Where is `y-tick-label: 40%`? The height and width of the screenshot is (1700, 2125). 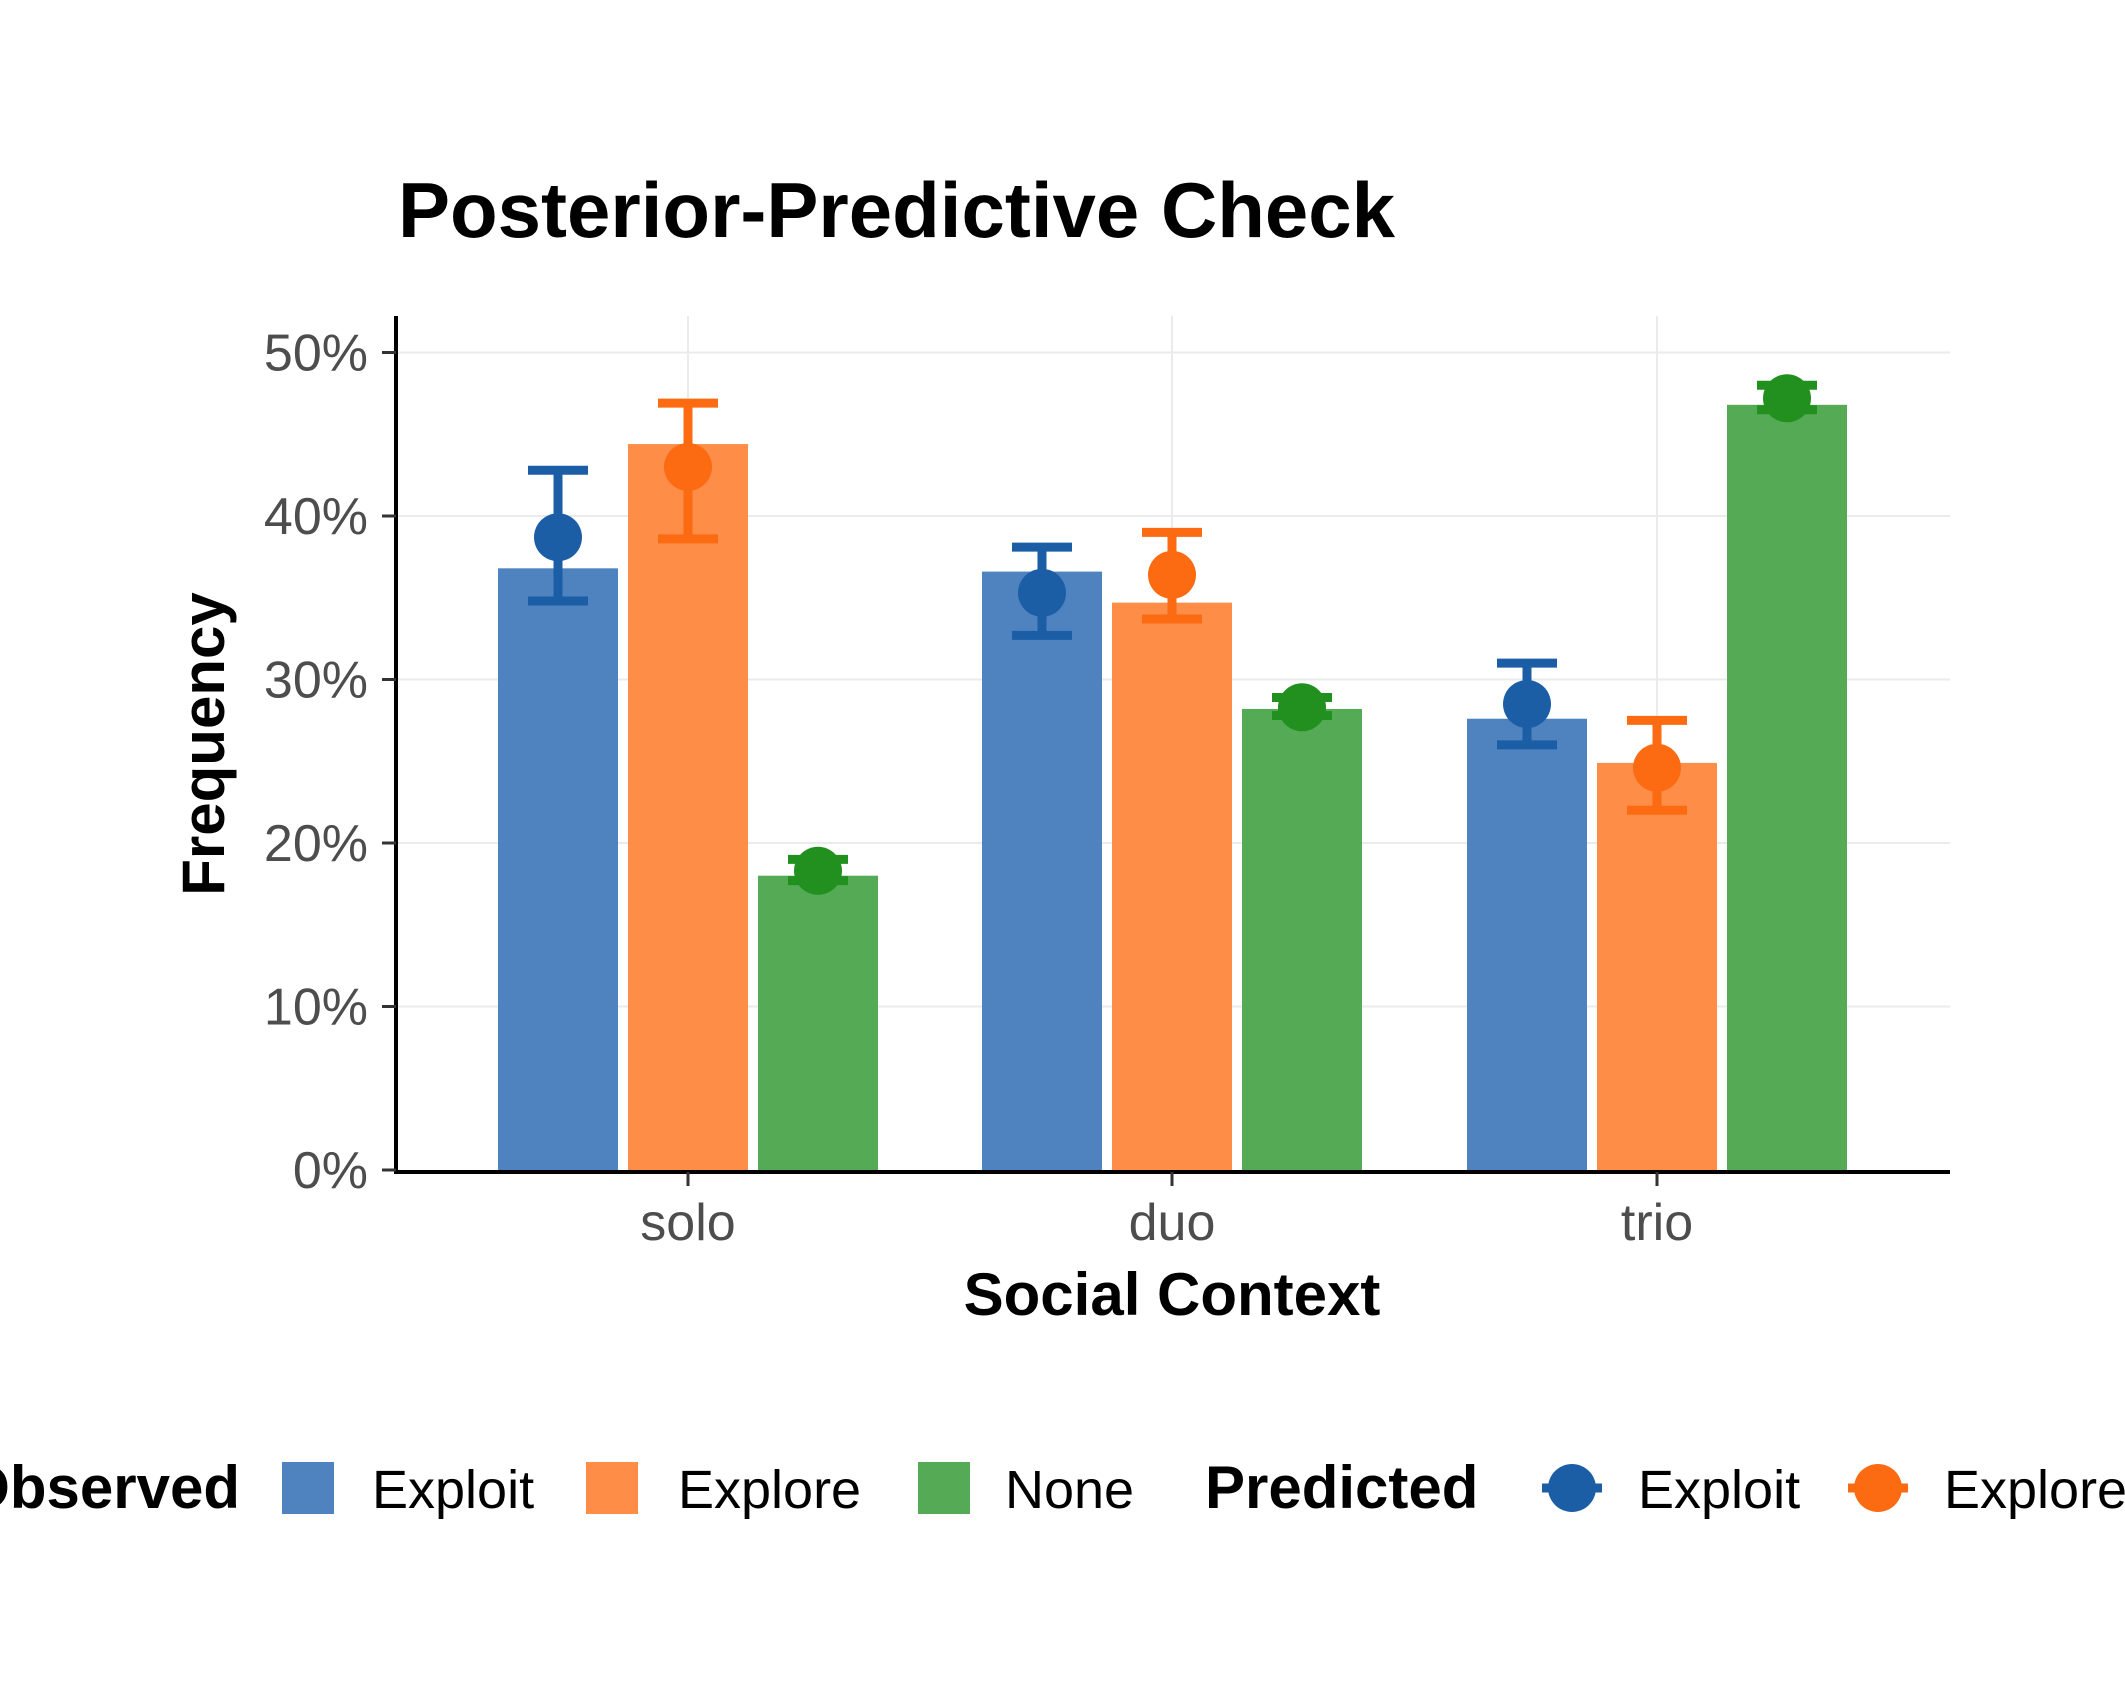
y-tick-label: 40% is located at coordinates (316, 517).